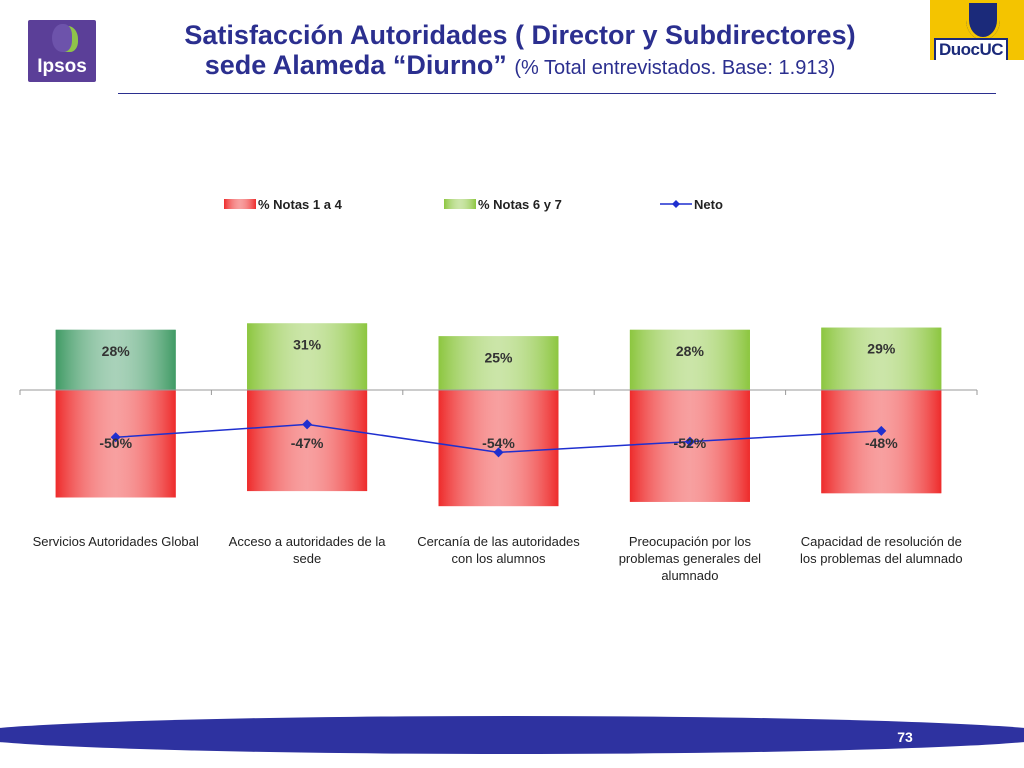  I want to click on data-label-notas-1-4: -47%, so click(307, 443).